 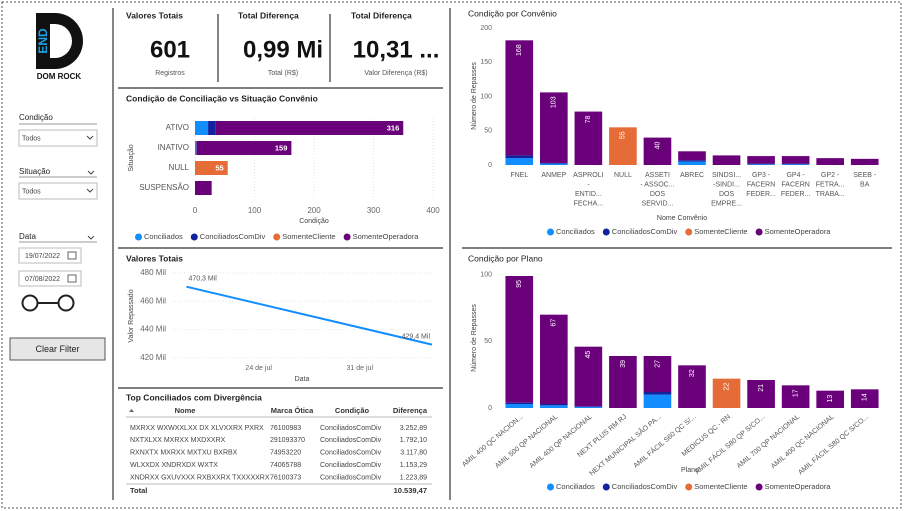 I want to click on logo-mark: END, so click(x=43, y=41).